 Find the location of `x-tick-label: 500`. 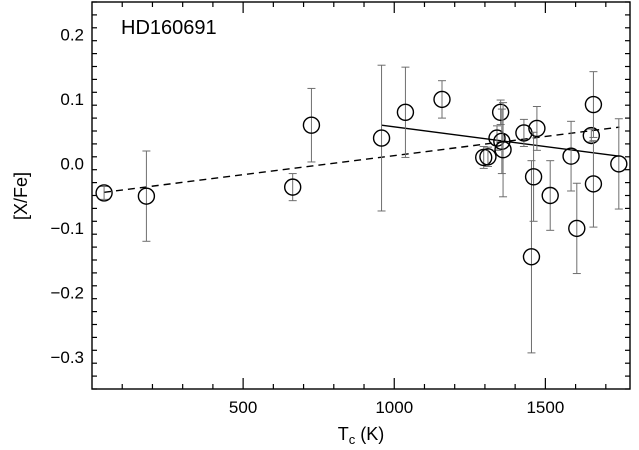

x-tick-label: 500 is located at coordinates (243, 407).